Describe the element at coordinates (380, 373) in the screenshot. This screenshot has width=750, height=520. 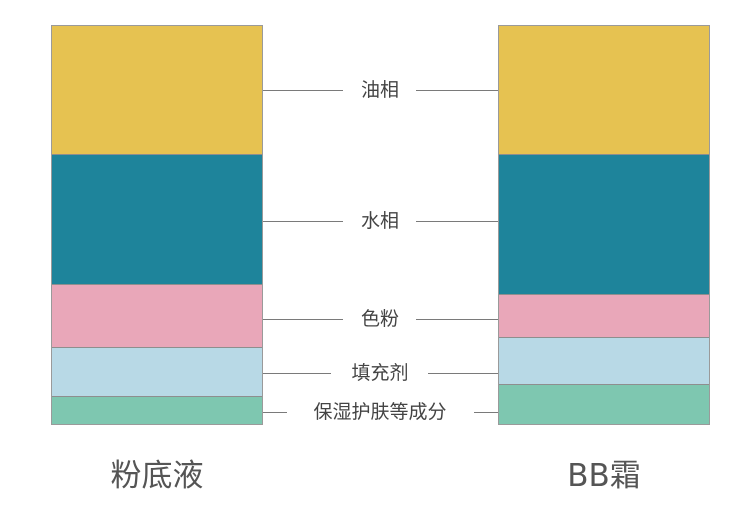
I see `filler-label: 填充剂` at that location.